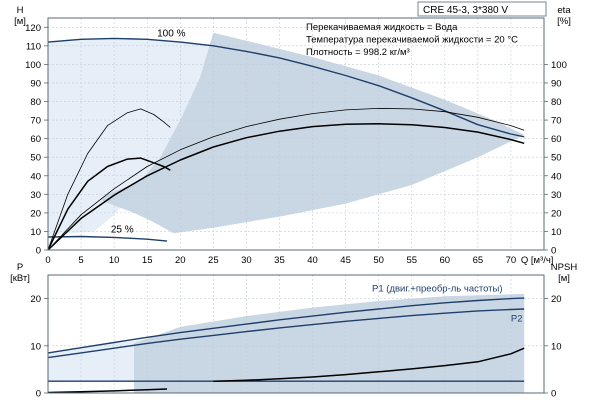 Image resolution: width=600 pixels, height=405 pixels. What do you see at coordinates (35, 158) in the screenshot?
I see `qh-y-tick-label: 50` at bounding box center [35, 158].